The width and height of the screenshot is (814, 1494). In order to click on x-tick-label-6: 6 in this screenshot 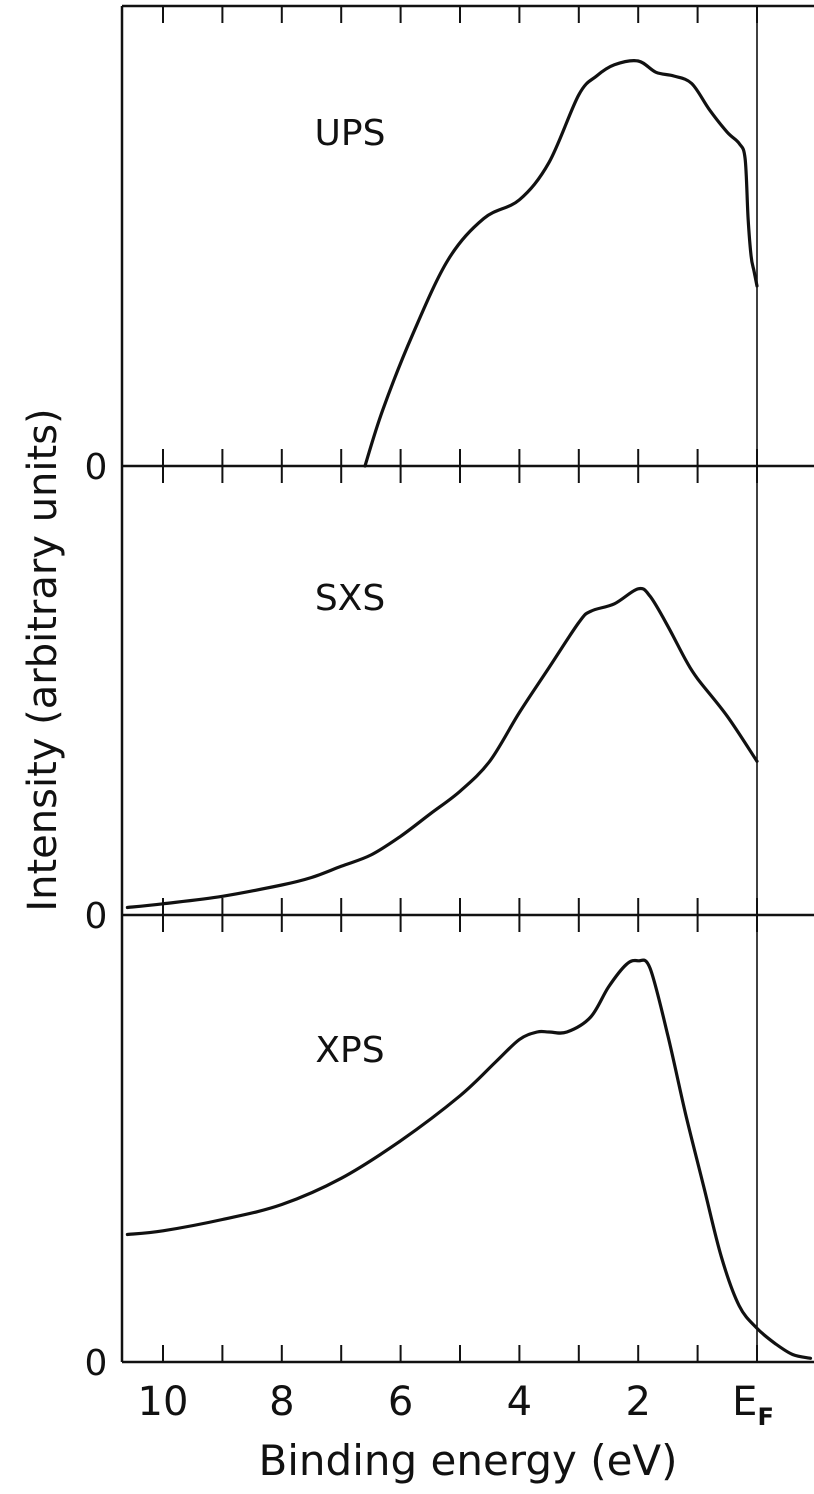, I will do `click(400, 1402)`.